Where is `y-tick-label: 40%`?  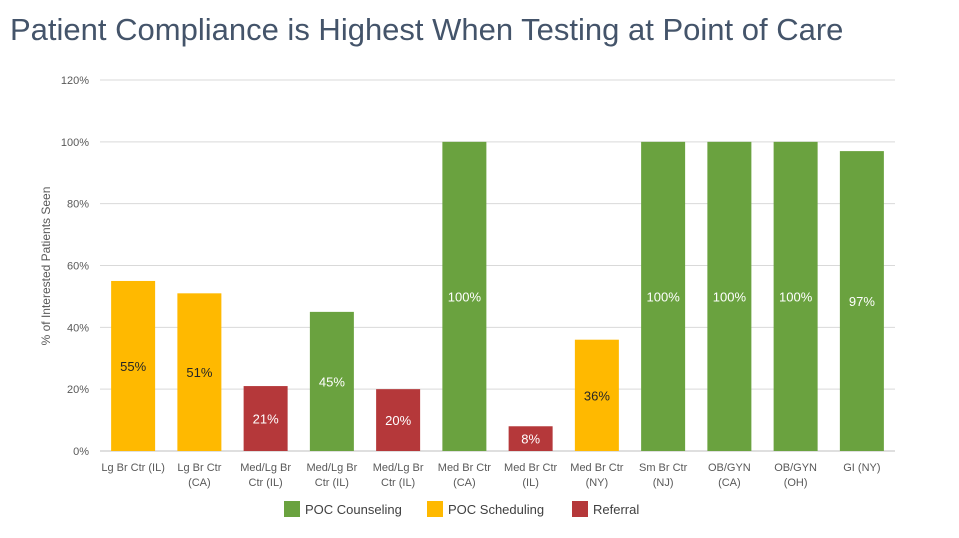
y-tick-label: 40% is located at coordinates (78, 328).